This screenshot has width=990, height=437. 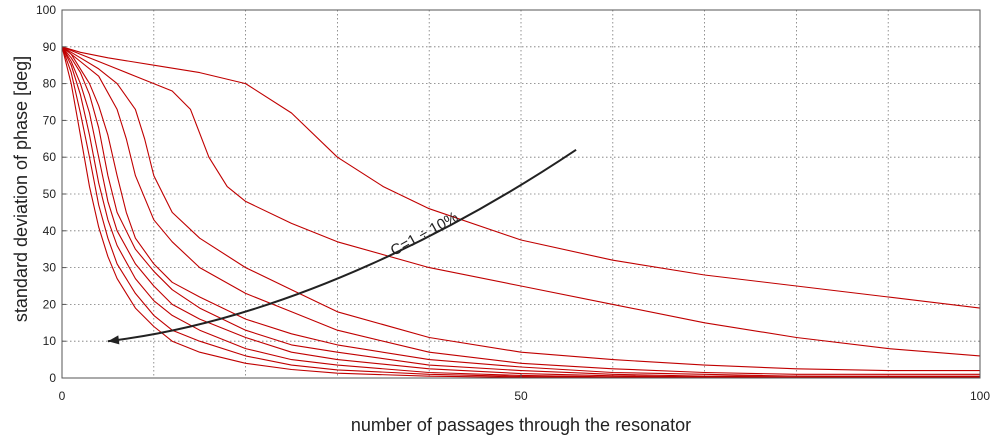 I want to click on y-tick-label: 70, so click(x=50, y=120).